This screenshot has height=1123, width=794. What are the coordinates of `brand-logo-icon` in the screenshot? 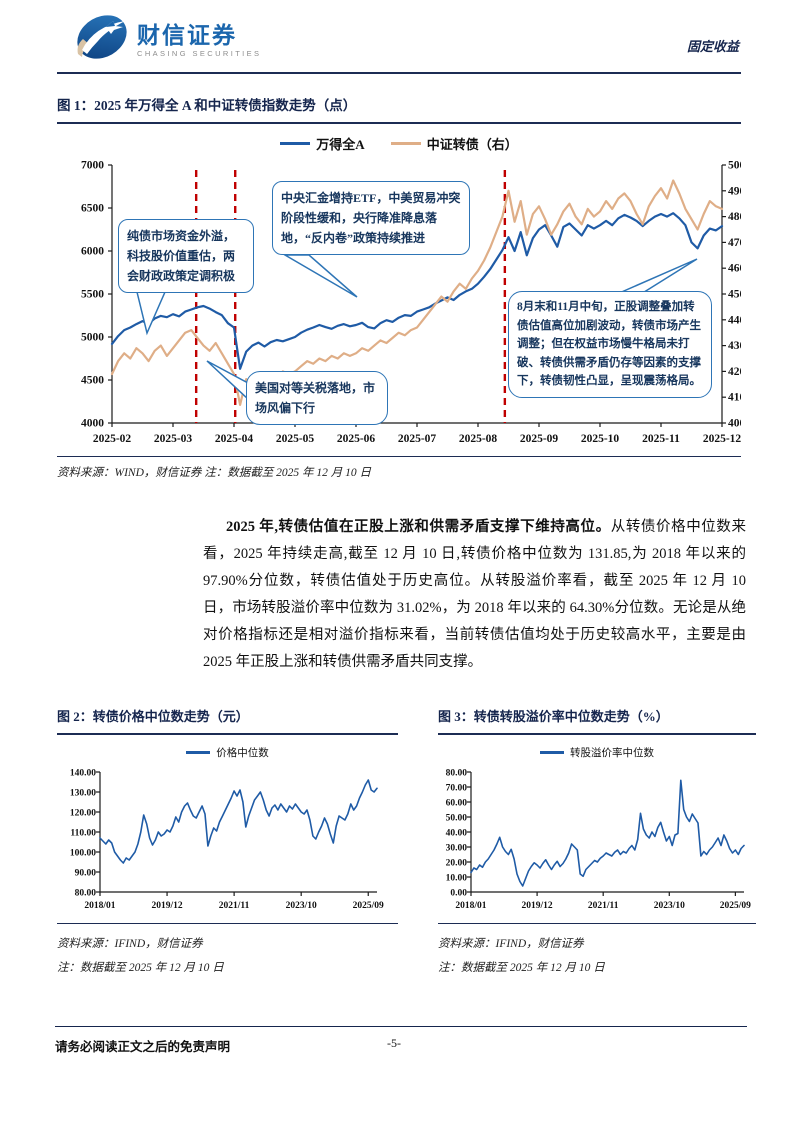 It's located at (102, 40).